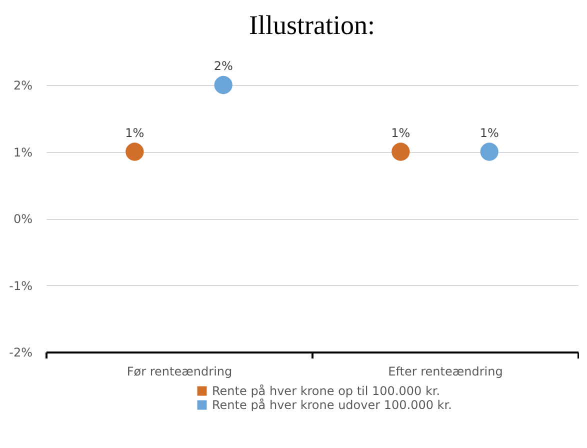  What do you see at coordinates (22, 152) in the screenshot?
I see `y-tick-label: 1%` at bounding box center [22, 152].